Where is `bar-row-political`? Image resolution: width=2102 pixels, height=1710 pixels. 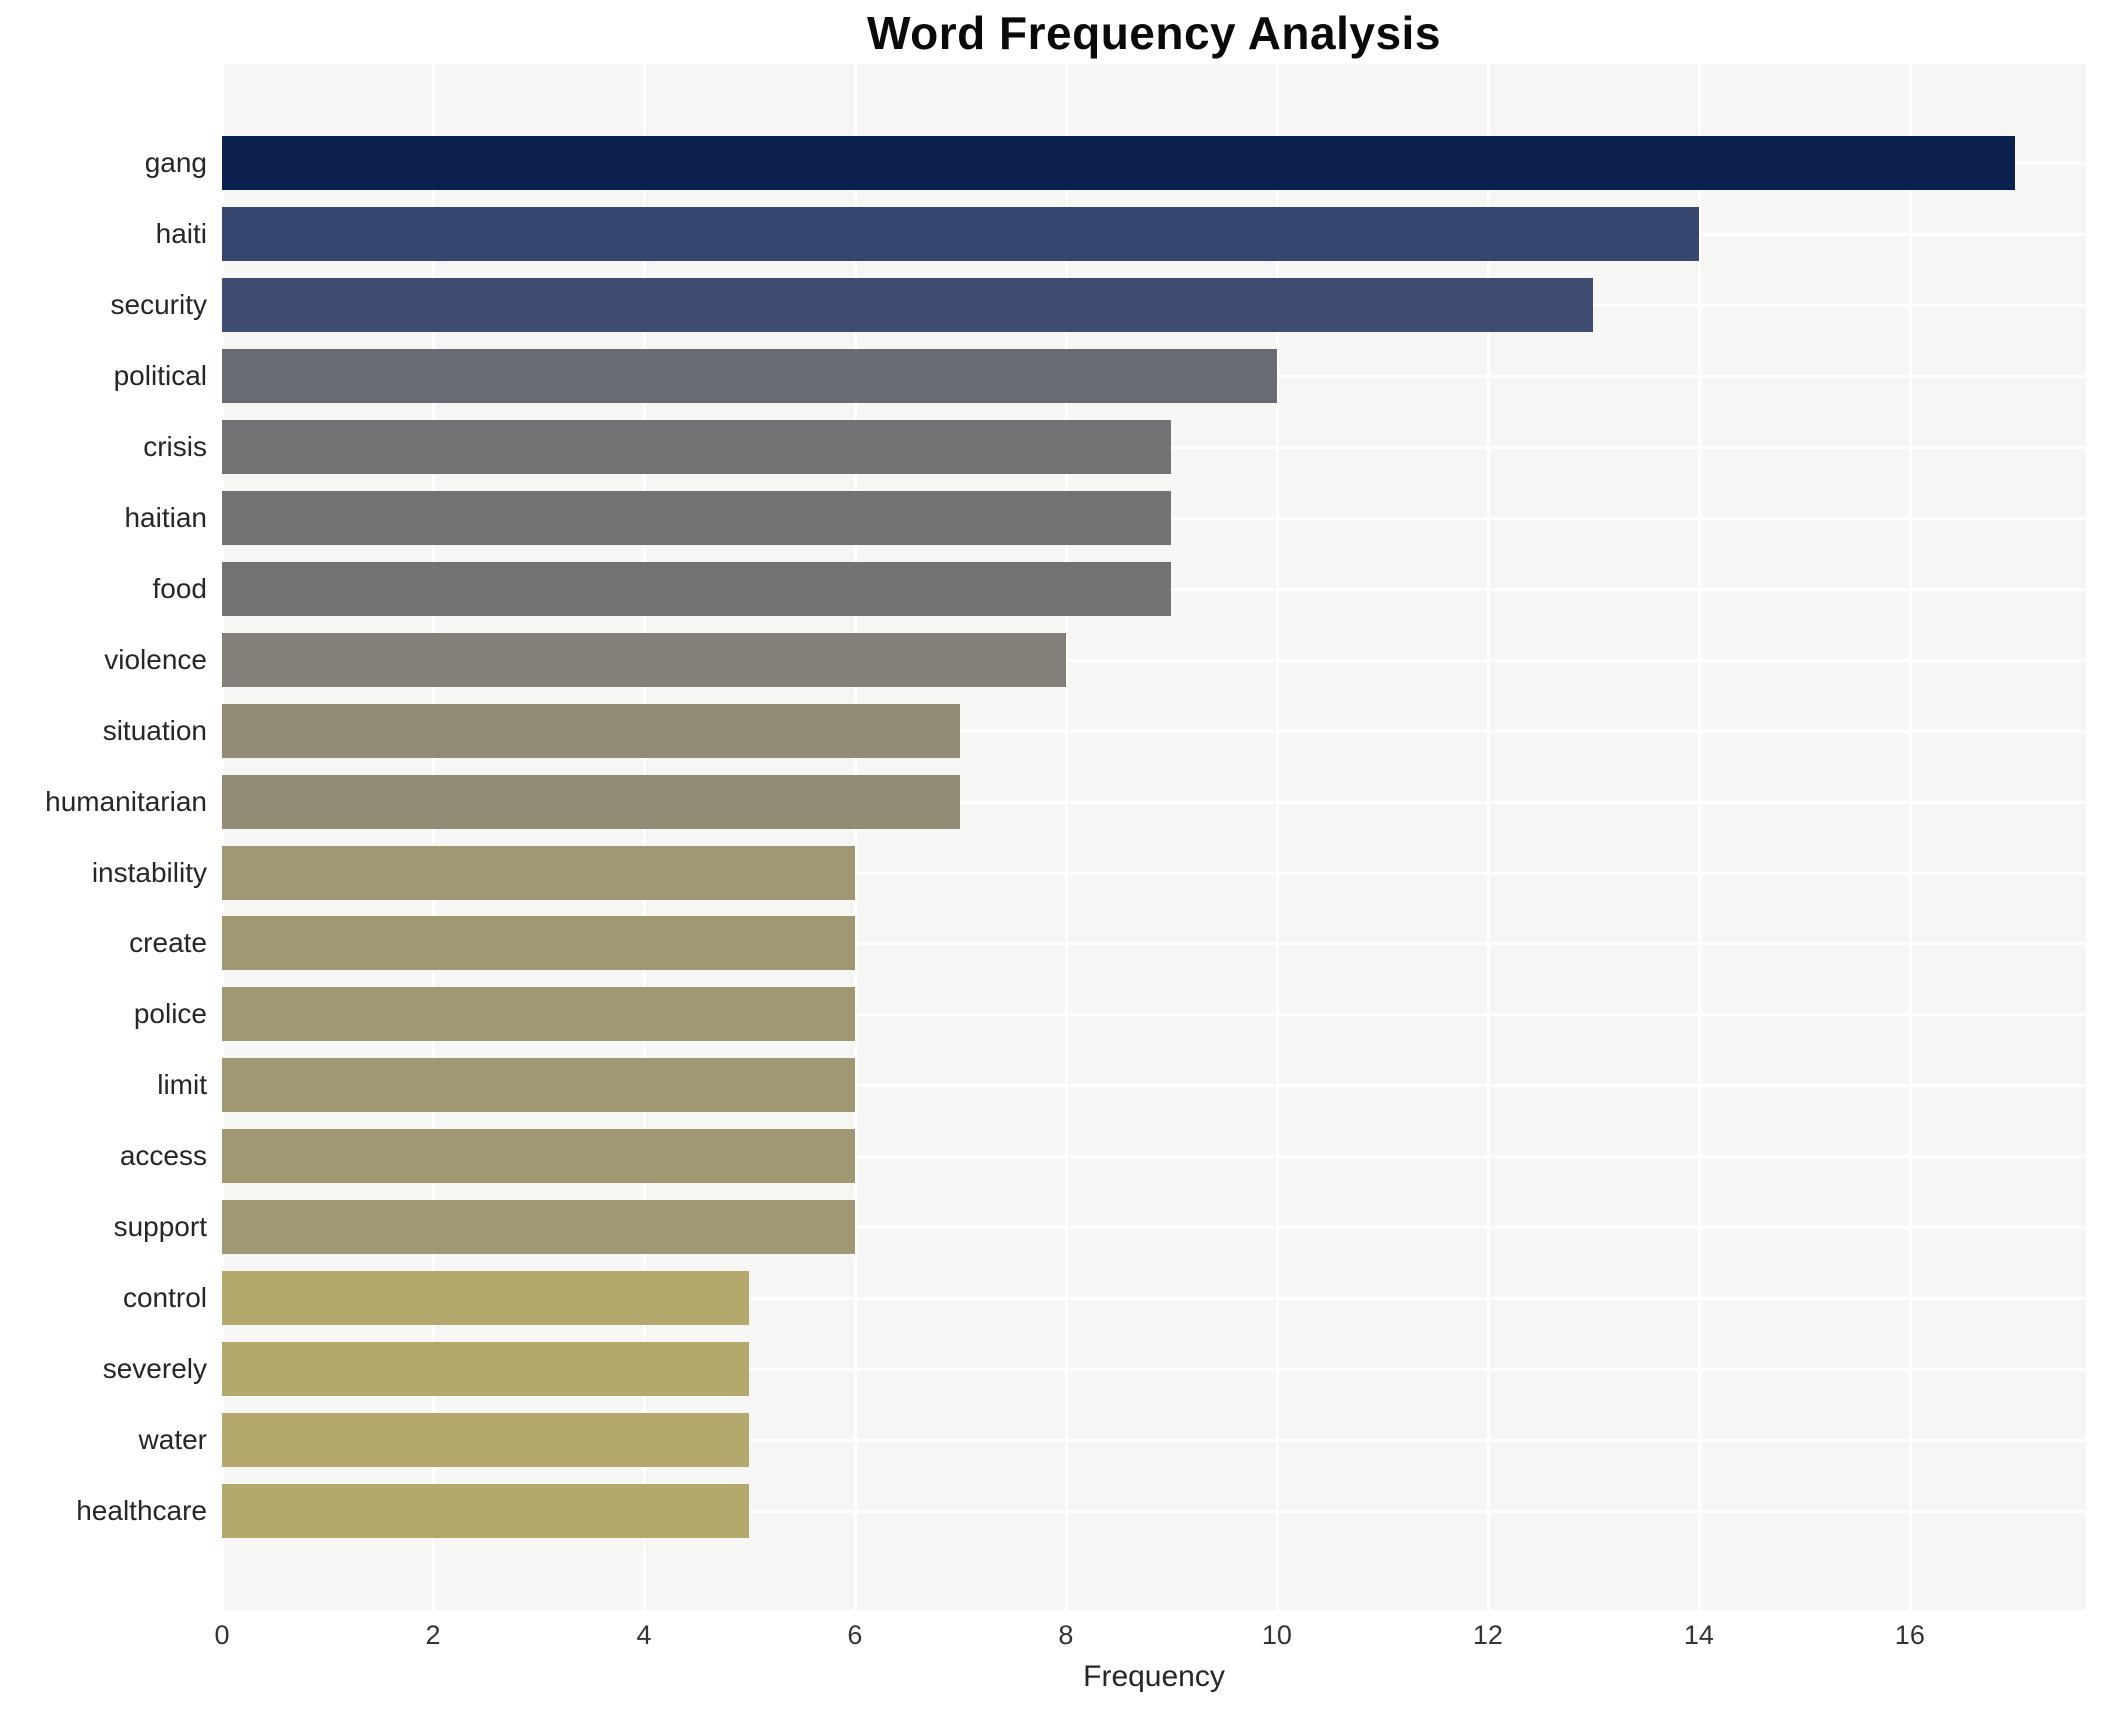 bar-row-political is located at coordinates (1154, 376).